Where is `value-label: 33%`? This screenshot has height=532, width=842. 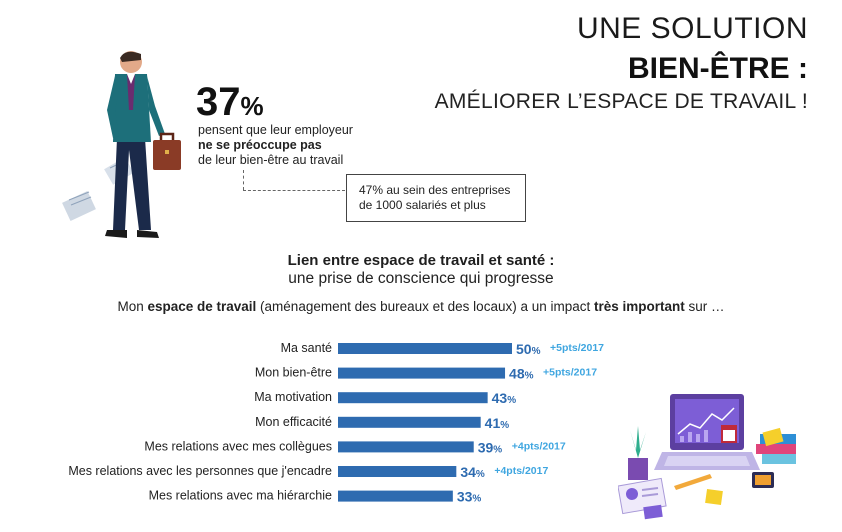
value-label: 33% is located at coordinates (469, 497).